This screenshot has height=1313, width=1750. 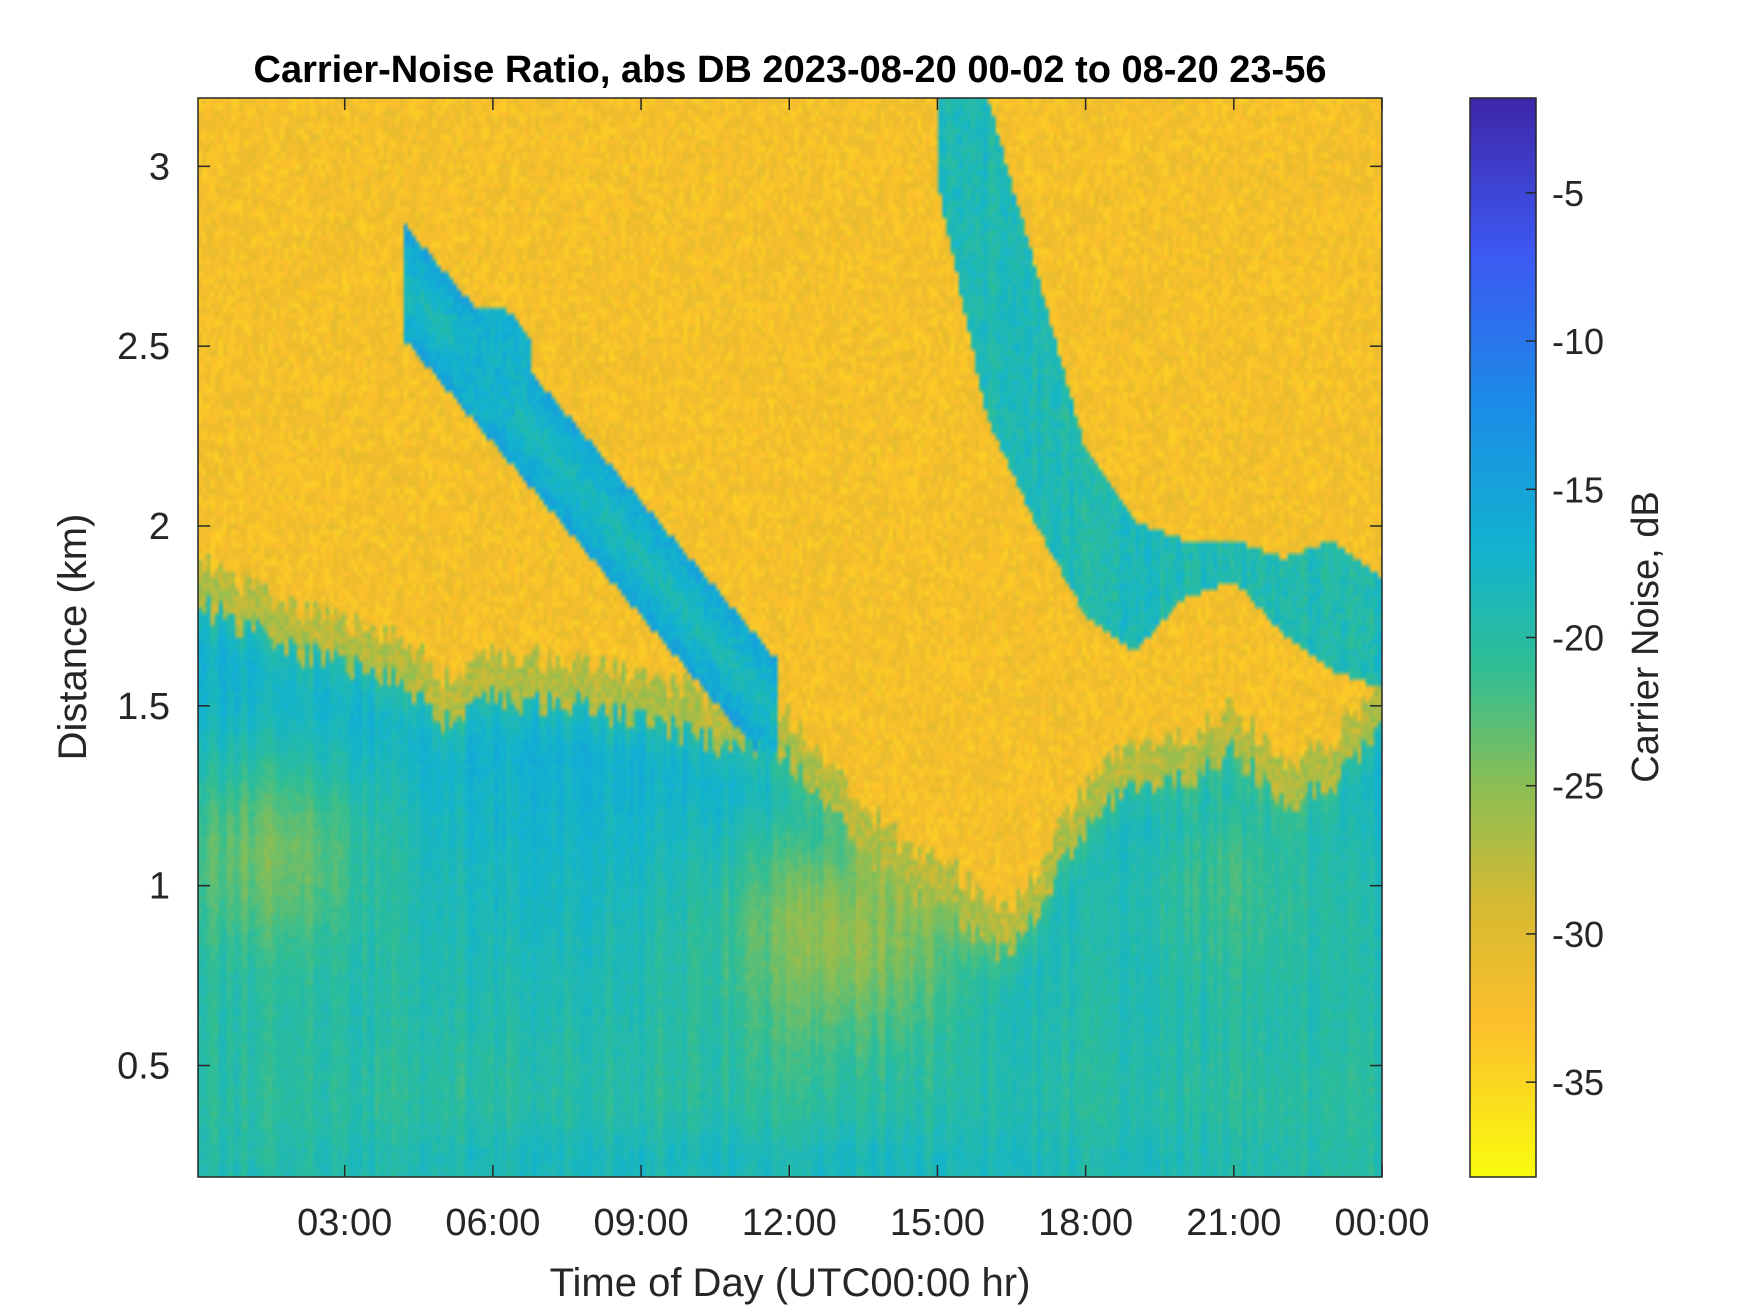 I want to click on x-tick-label: 18:00, so click(x=1085, y=1223).